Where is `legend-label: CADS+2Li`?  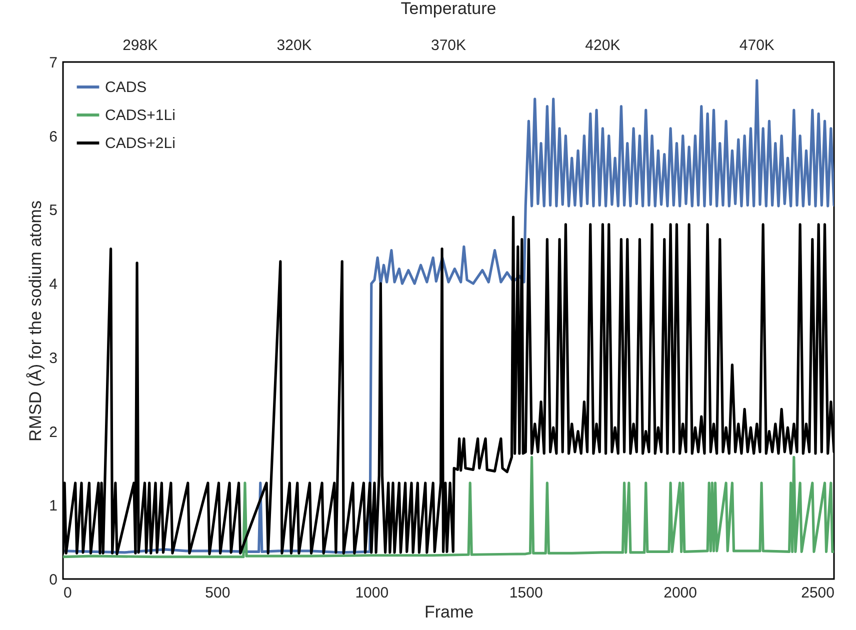
legend-label: CADS+2Li is located at coordinates (140, 143).